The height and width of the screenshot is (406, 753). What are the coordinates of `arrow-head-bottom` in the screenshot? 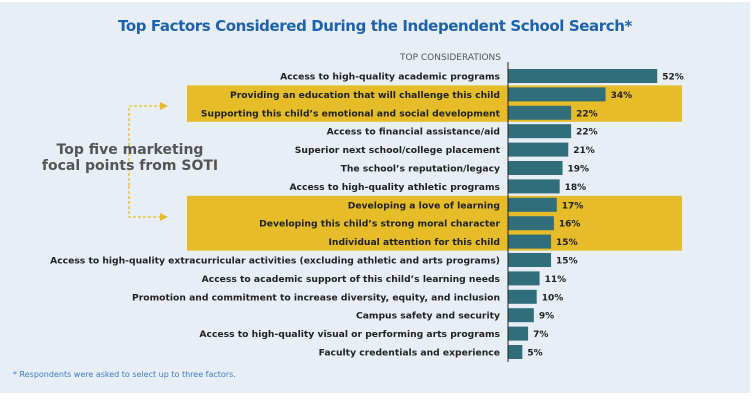 It's located at (164, 217).